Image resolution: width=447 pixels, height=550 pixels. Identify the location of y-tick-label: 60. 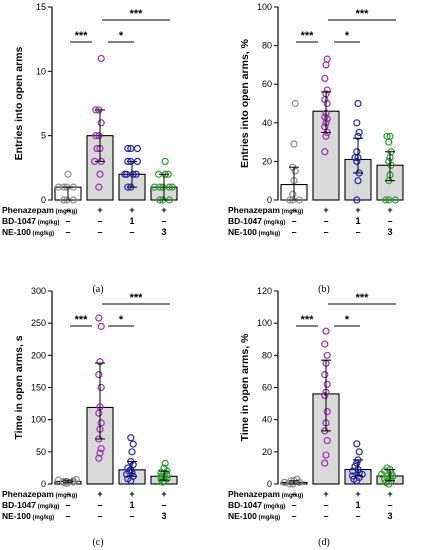
(267, 84).